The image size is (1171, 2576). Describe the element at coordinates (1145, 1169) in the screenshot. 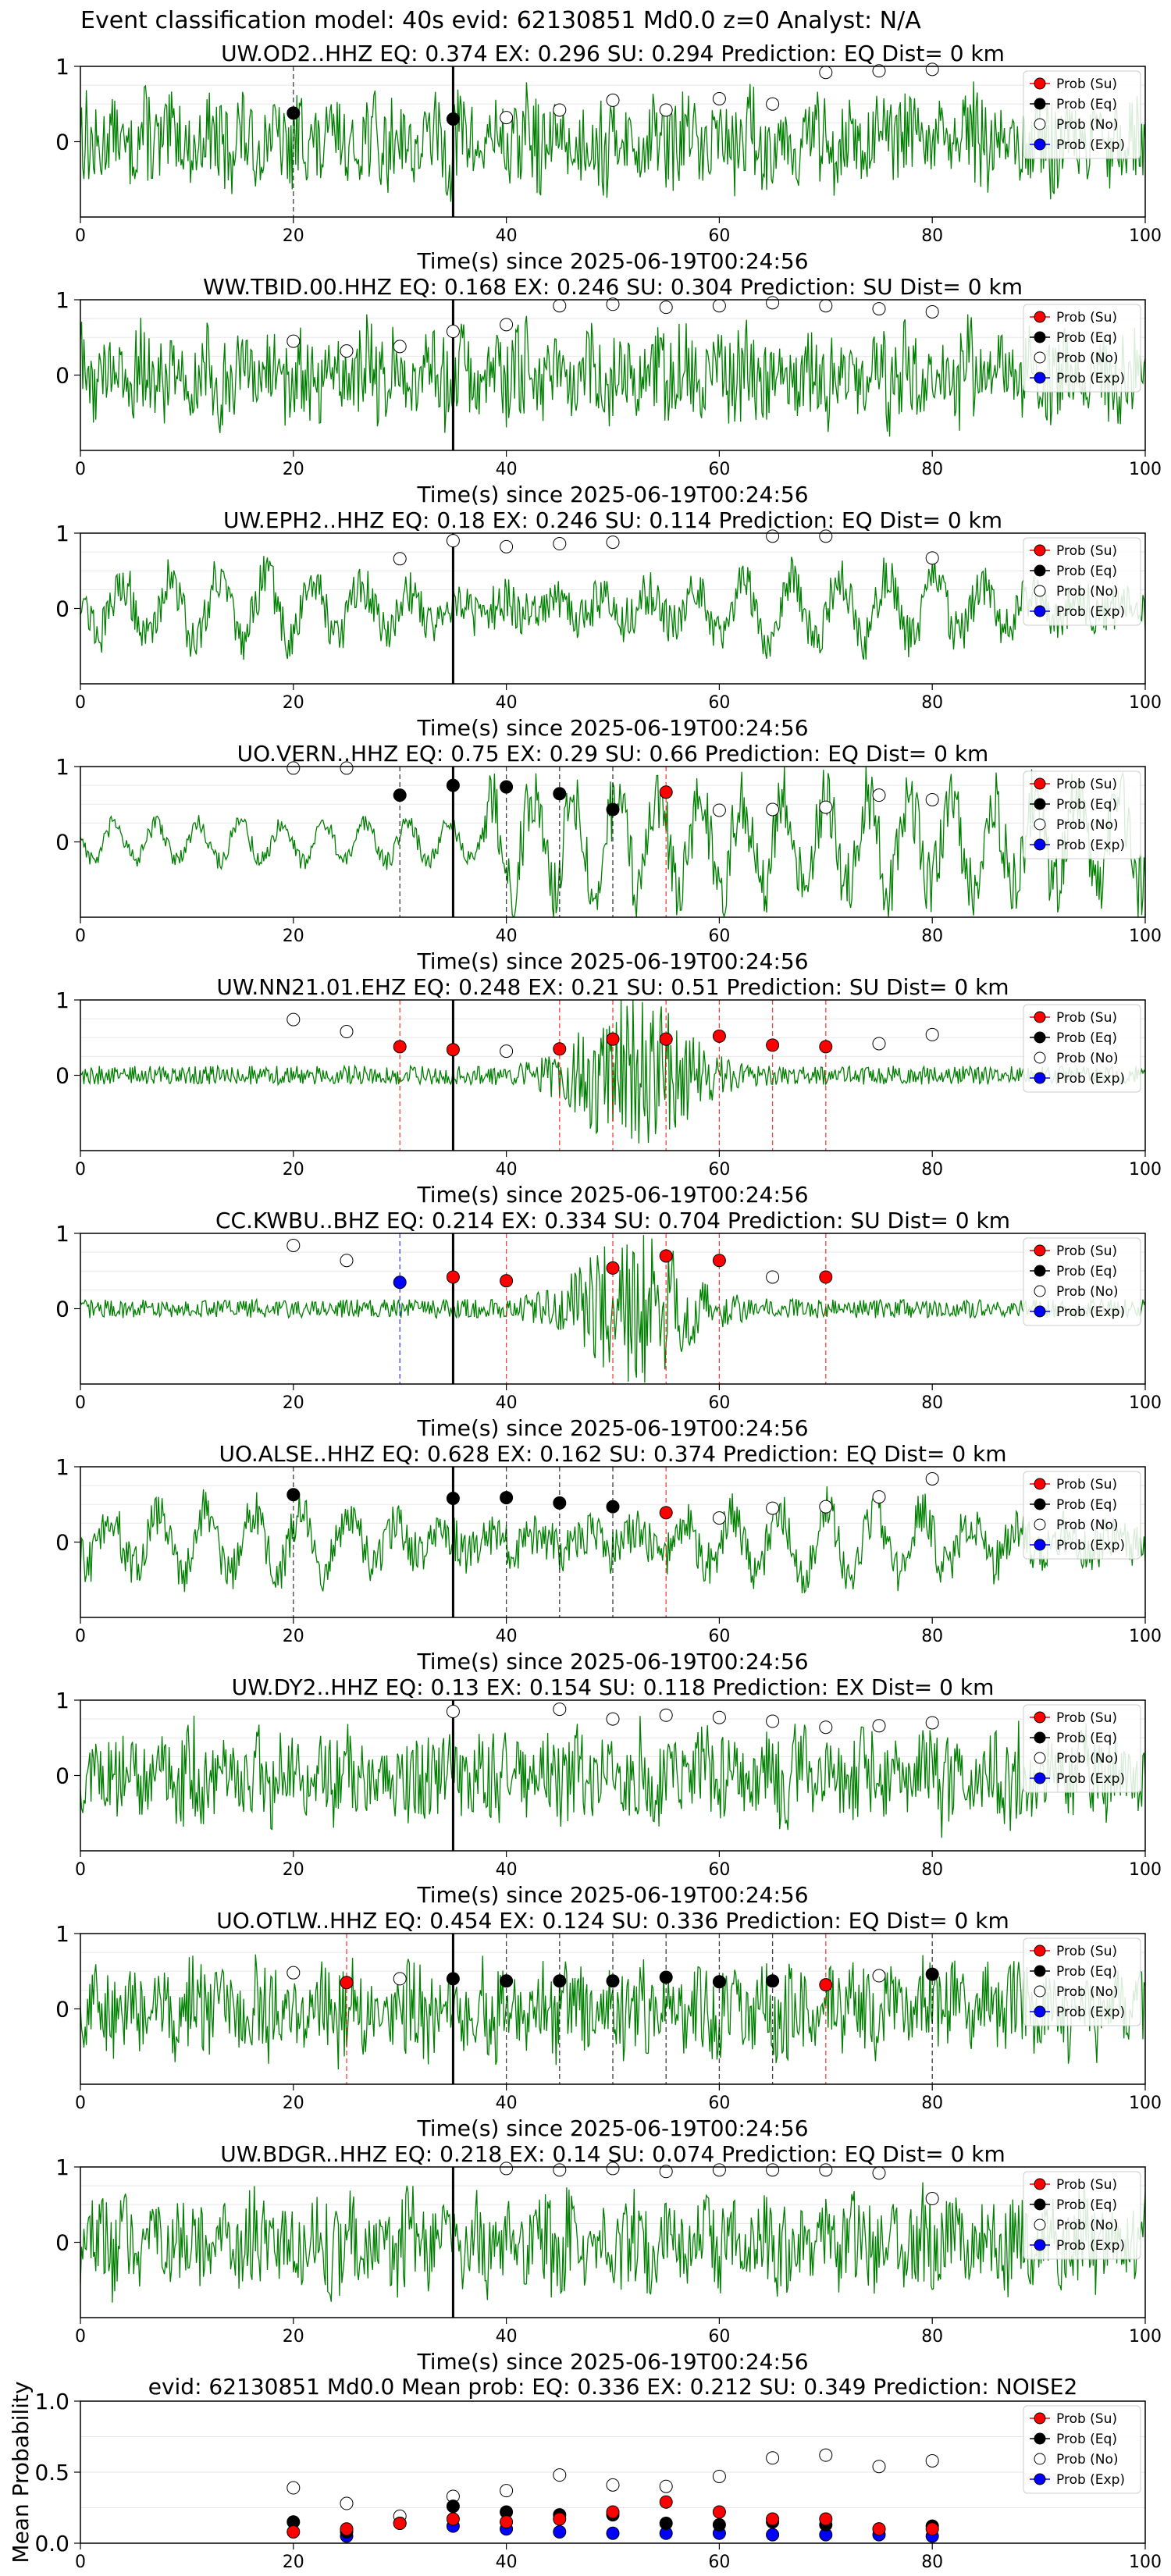

I see `x-tick-label: 100` at that location.